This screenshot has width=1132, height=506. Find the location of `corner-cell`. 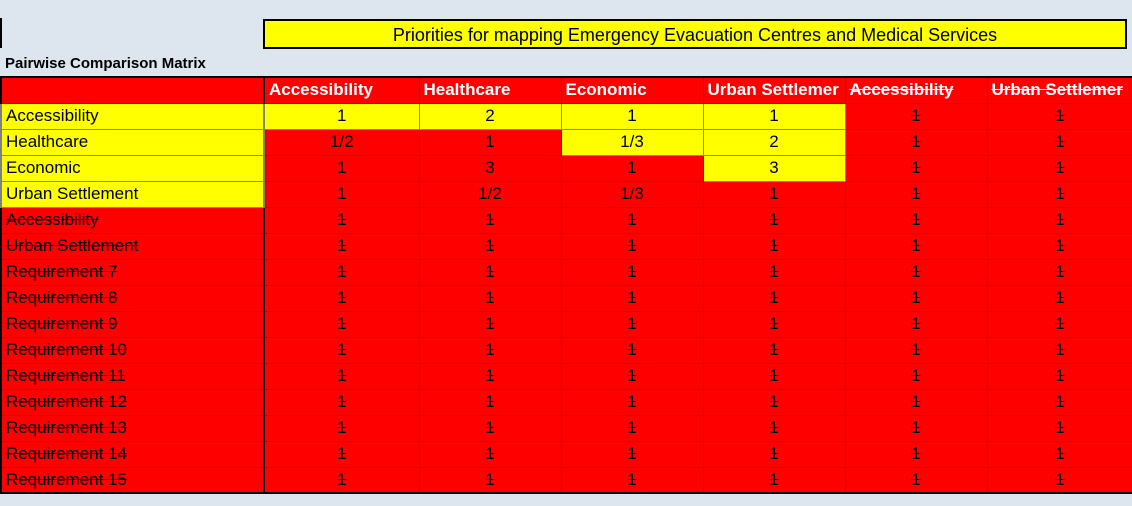

corner-cell is located at coordinates (132, 90).